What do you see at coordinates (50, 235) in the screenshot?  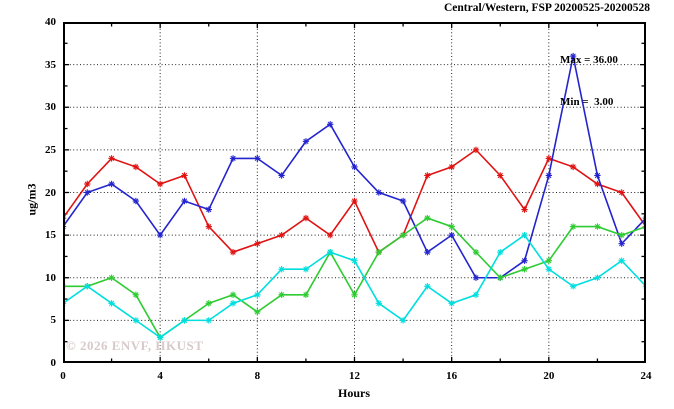 I see `y-tick-label: 15` at bounding box center [50, 235].